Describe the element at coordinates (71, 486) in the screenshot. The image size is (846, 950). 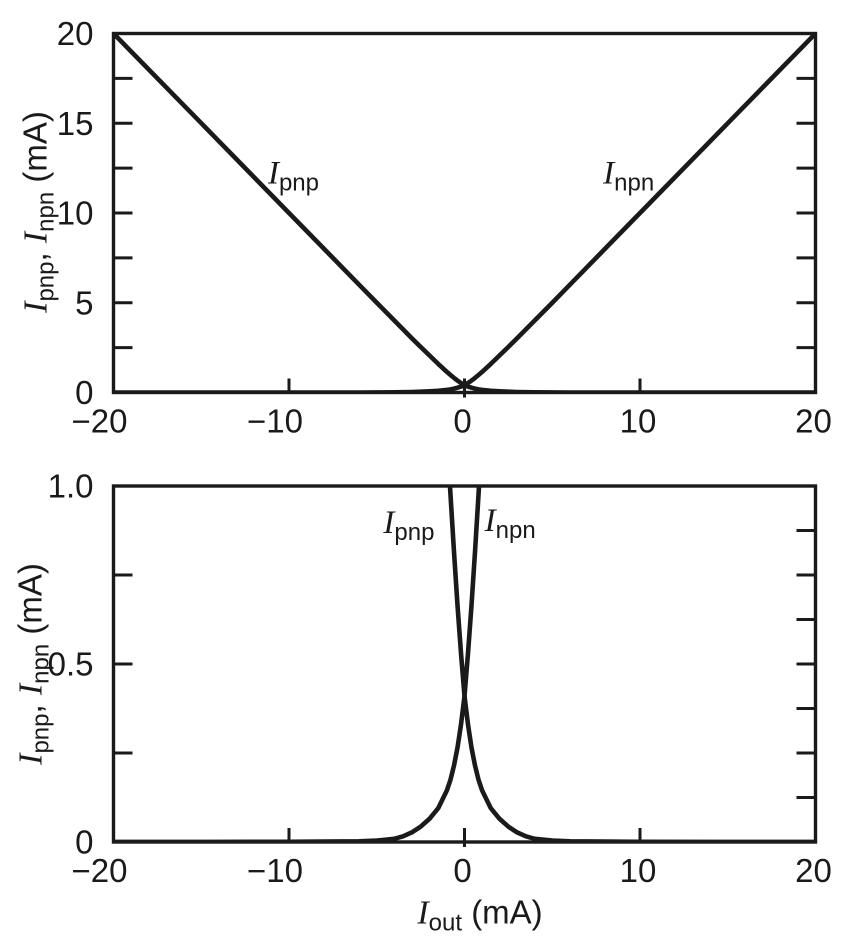
I see `y-tick-label: 1.0` at that location.